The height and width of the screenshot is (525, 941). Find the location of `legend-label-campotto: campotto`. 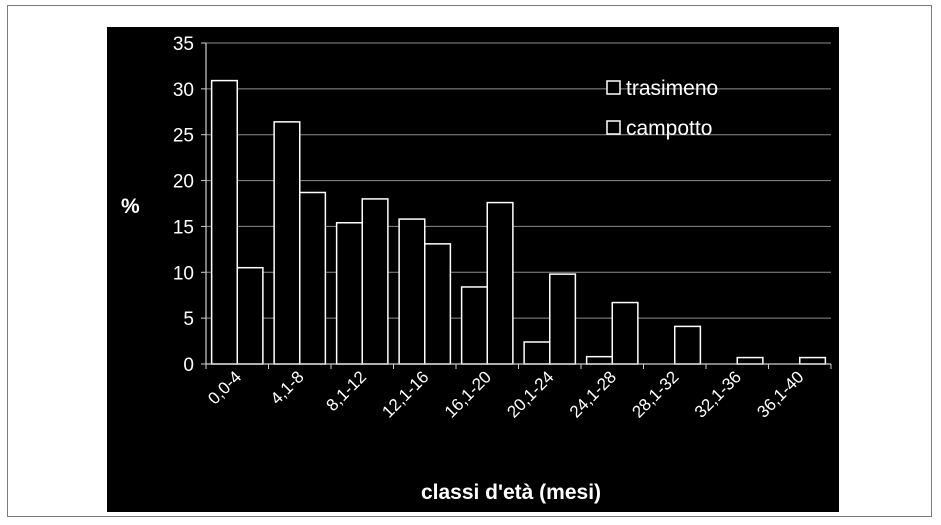

legend-label-campotto: campotto is located at coordinates (669, 128).